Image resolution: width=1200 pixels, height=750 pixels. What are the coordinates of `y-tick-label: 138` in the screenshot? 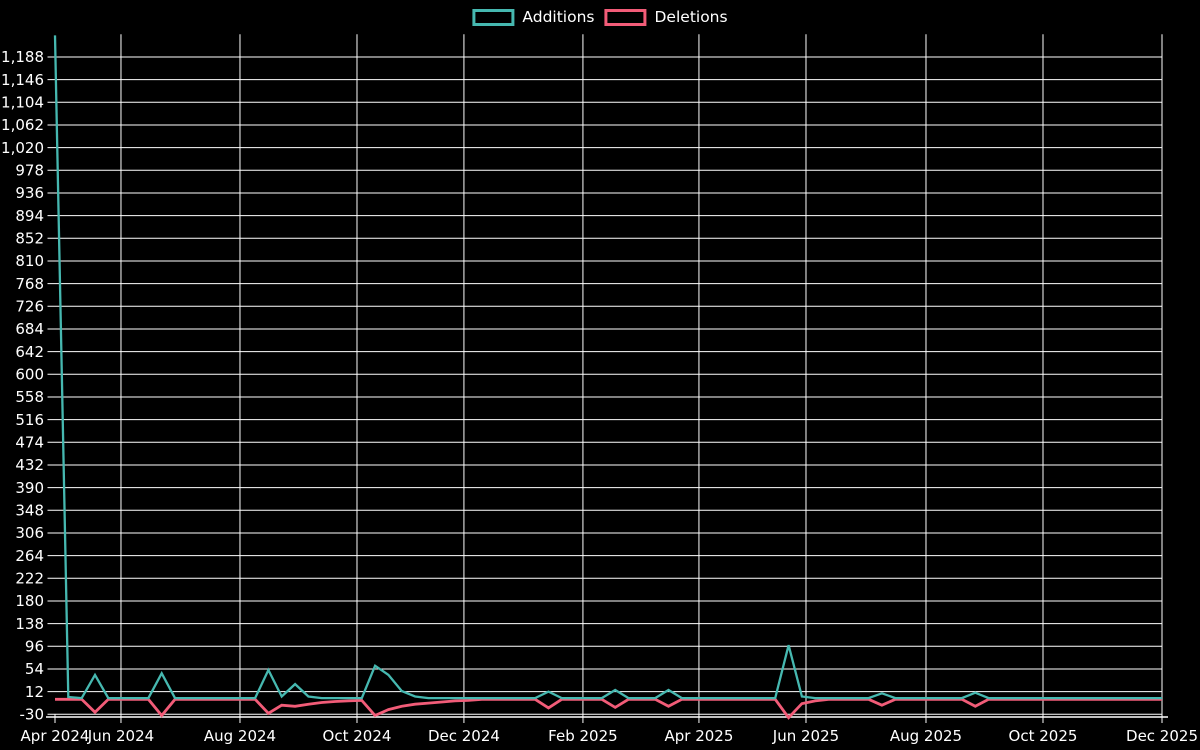 It's located at (29, 624).